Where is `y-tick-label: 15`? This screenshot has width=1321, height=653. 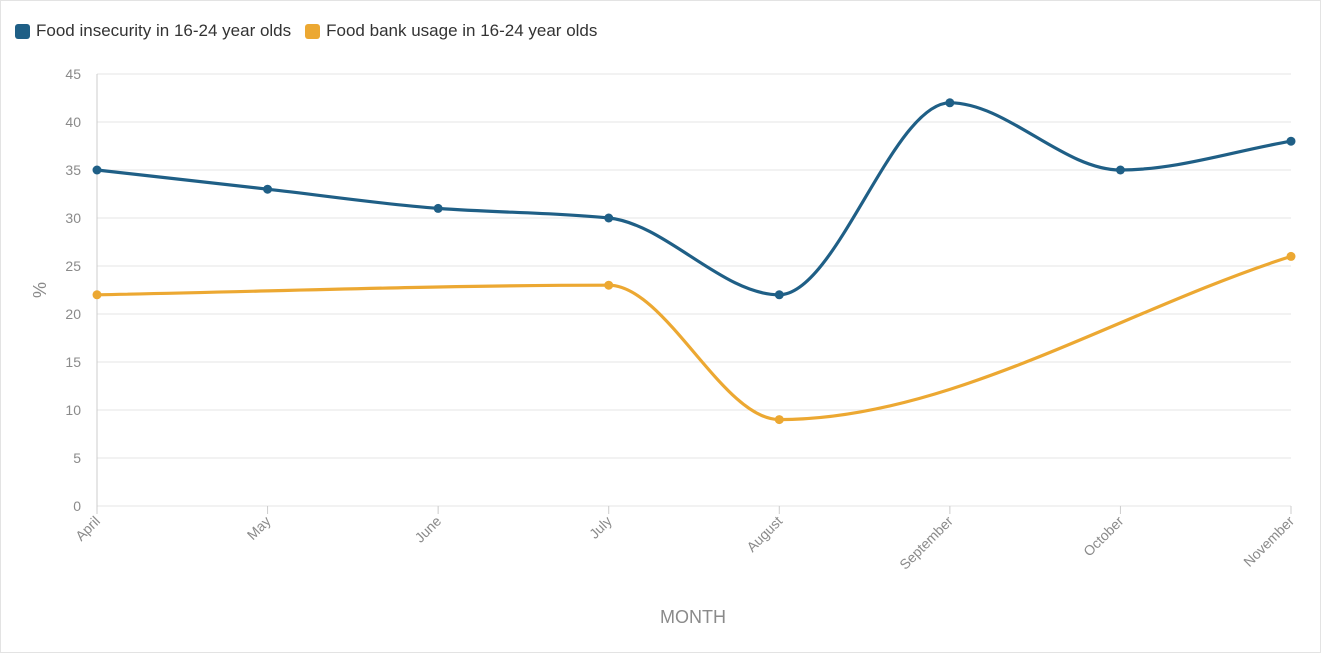
y-tick-label: 15 is located at coordinates (73, 362).